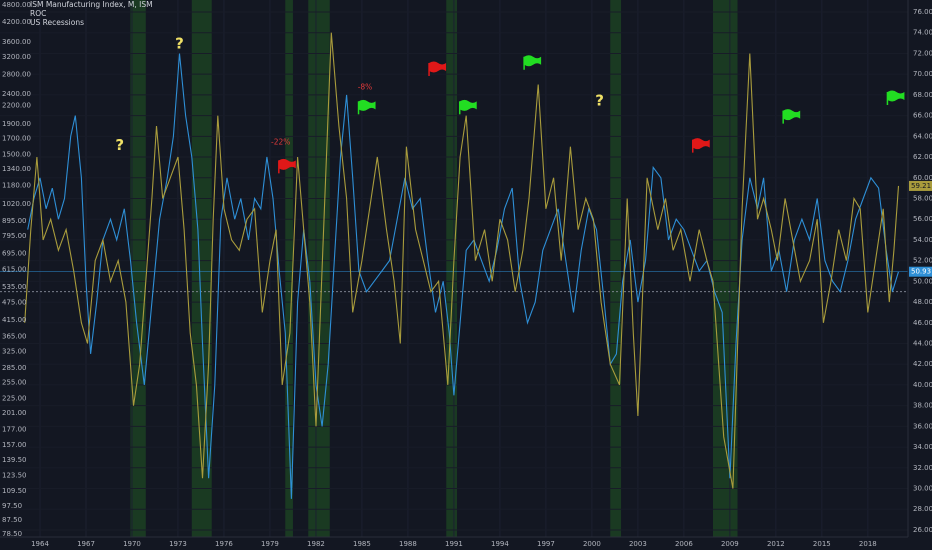 Image resolution: width=932 pixels, height=550 pixels. I want to click on y2-tick-label: 2200.00, so click(16, 105).